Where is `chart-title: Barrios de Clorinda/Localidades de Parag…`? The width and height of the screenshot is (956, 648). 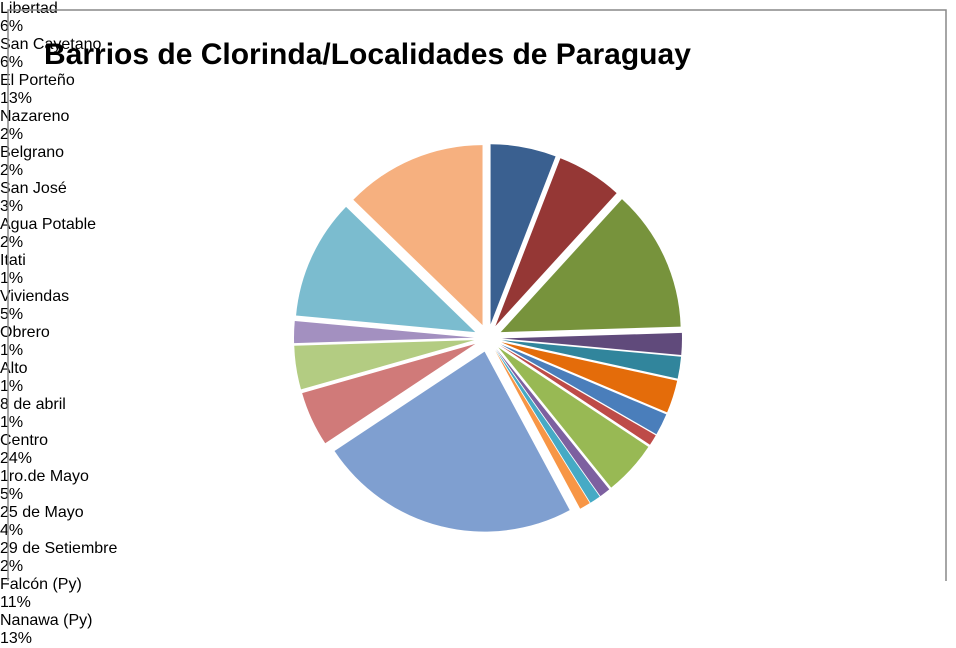
chart-title: Barrios de Clorinda/Localidades de Parag… is located at coordinates (367, 54).